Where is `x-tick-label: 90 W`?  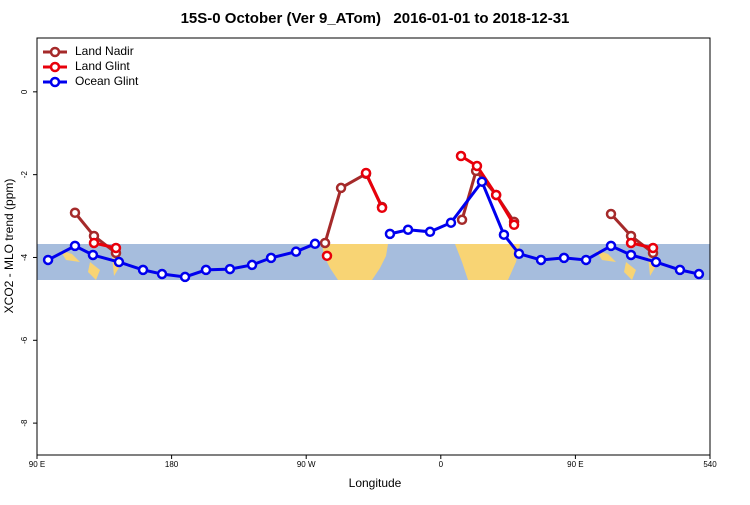
x-tick-label: 90 W is located at coordinates (306, 464).